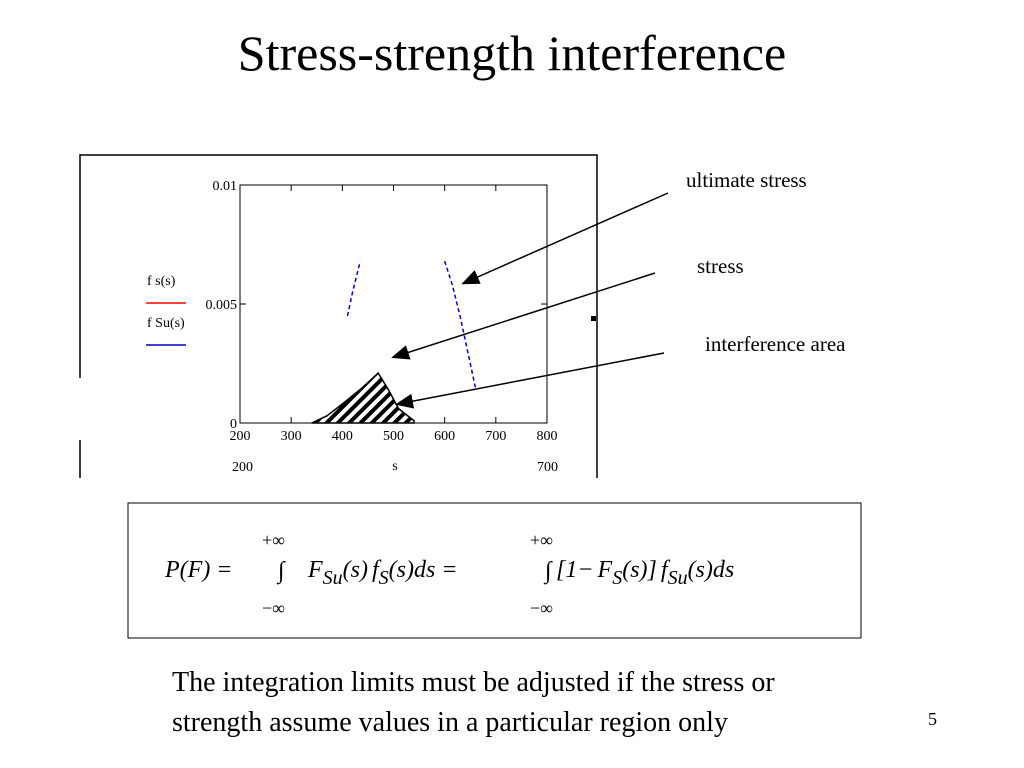 The width and height of the screenshot is (1024, 768). I want to click on area, so click(363, 397).